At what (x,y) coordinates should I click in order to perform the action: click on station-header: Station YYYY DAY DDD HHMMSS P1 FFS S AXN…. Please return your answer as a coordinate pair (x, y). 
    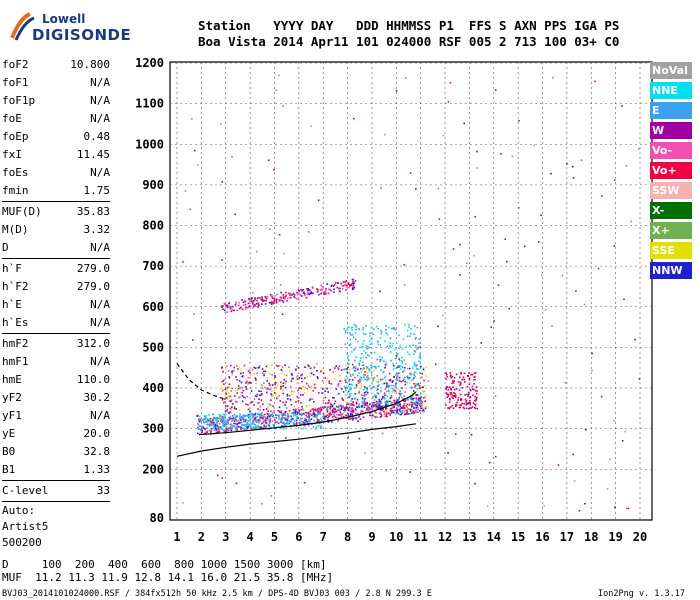
    Looking at the image, I should click on (408, 34).